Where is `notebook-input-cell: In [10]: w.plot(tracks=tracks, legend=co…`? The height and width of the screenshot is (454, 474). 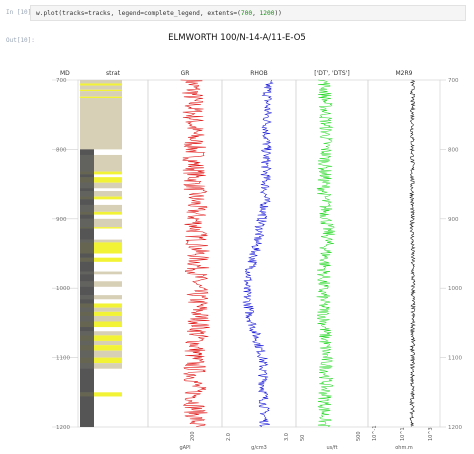
notebook-input-cell: In [10]: w.plot(tracks=tracks, legend=co… is located at coordinates (237, 14).